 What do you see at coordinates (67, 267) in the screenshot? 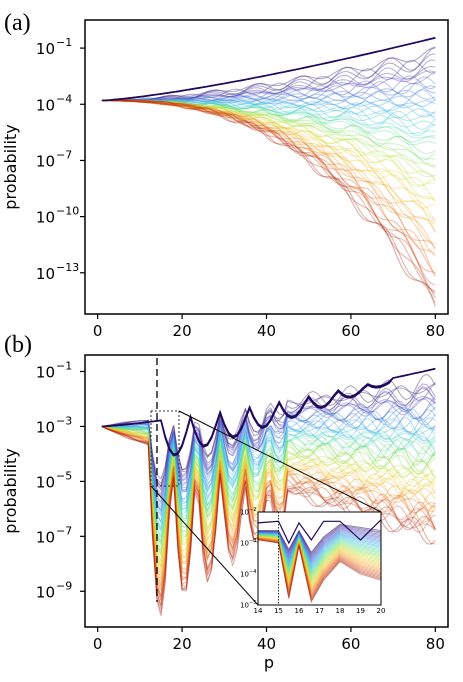
I see `y-tick-exponent: −13` at bounding box center [67, 267].